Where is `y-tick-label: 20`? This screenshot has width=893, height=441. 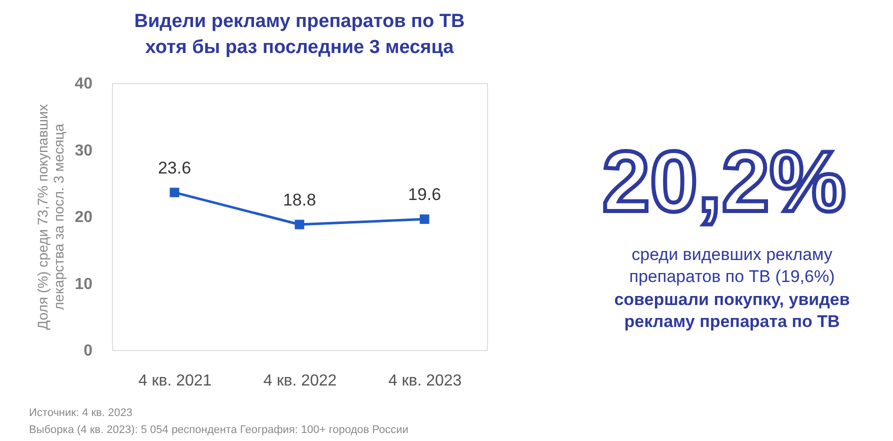 y-tick-label: 20 is located at coordinates (83, 217).